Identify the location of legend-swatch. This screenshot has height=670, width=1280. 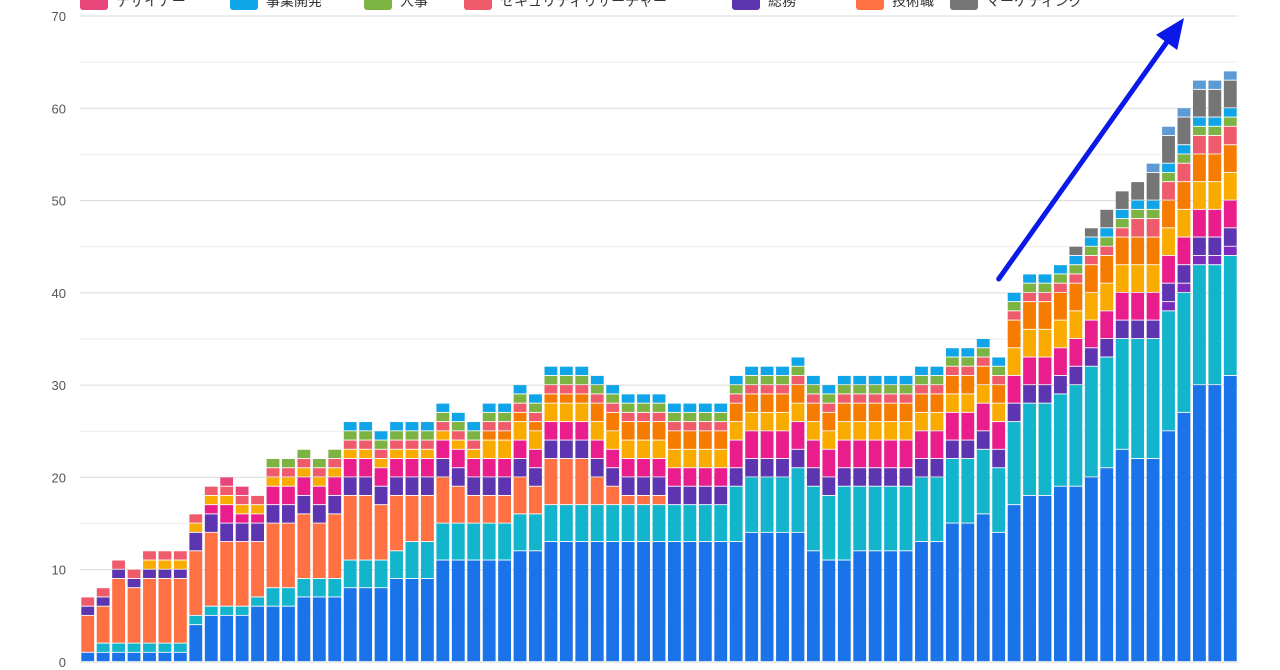
(94, 5).